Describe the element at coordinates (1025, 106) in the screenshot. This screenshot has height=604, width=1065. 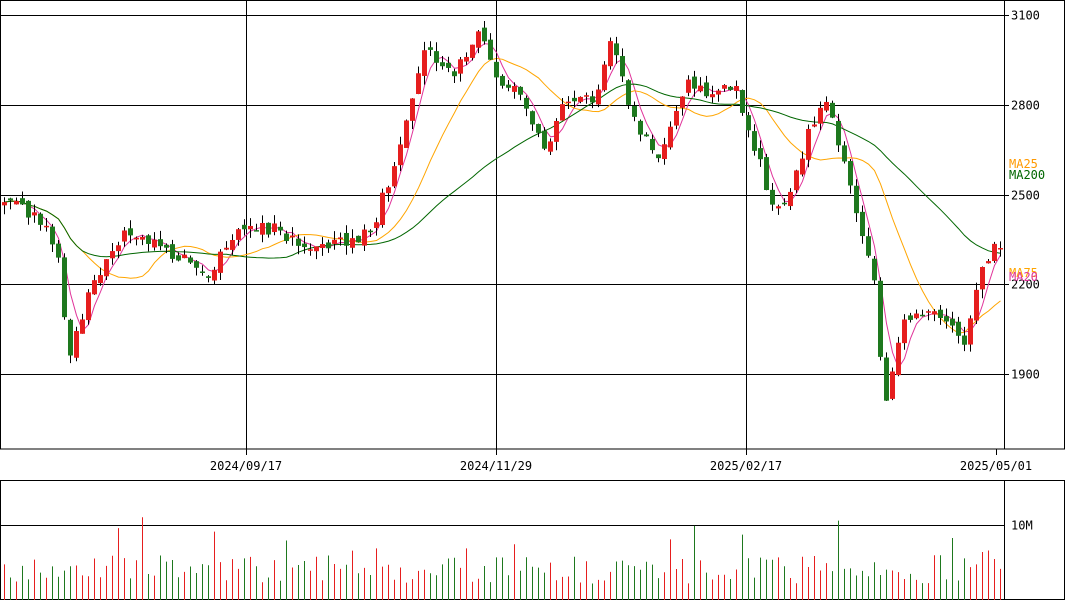
I see `price-tick-label: 2800` at that location.